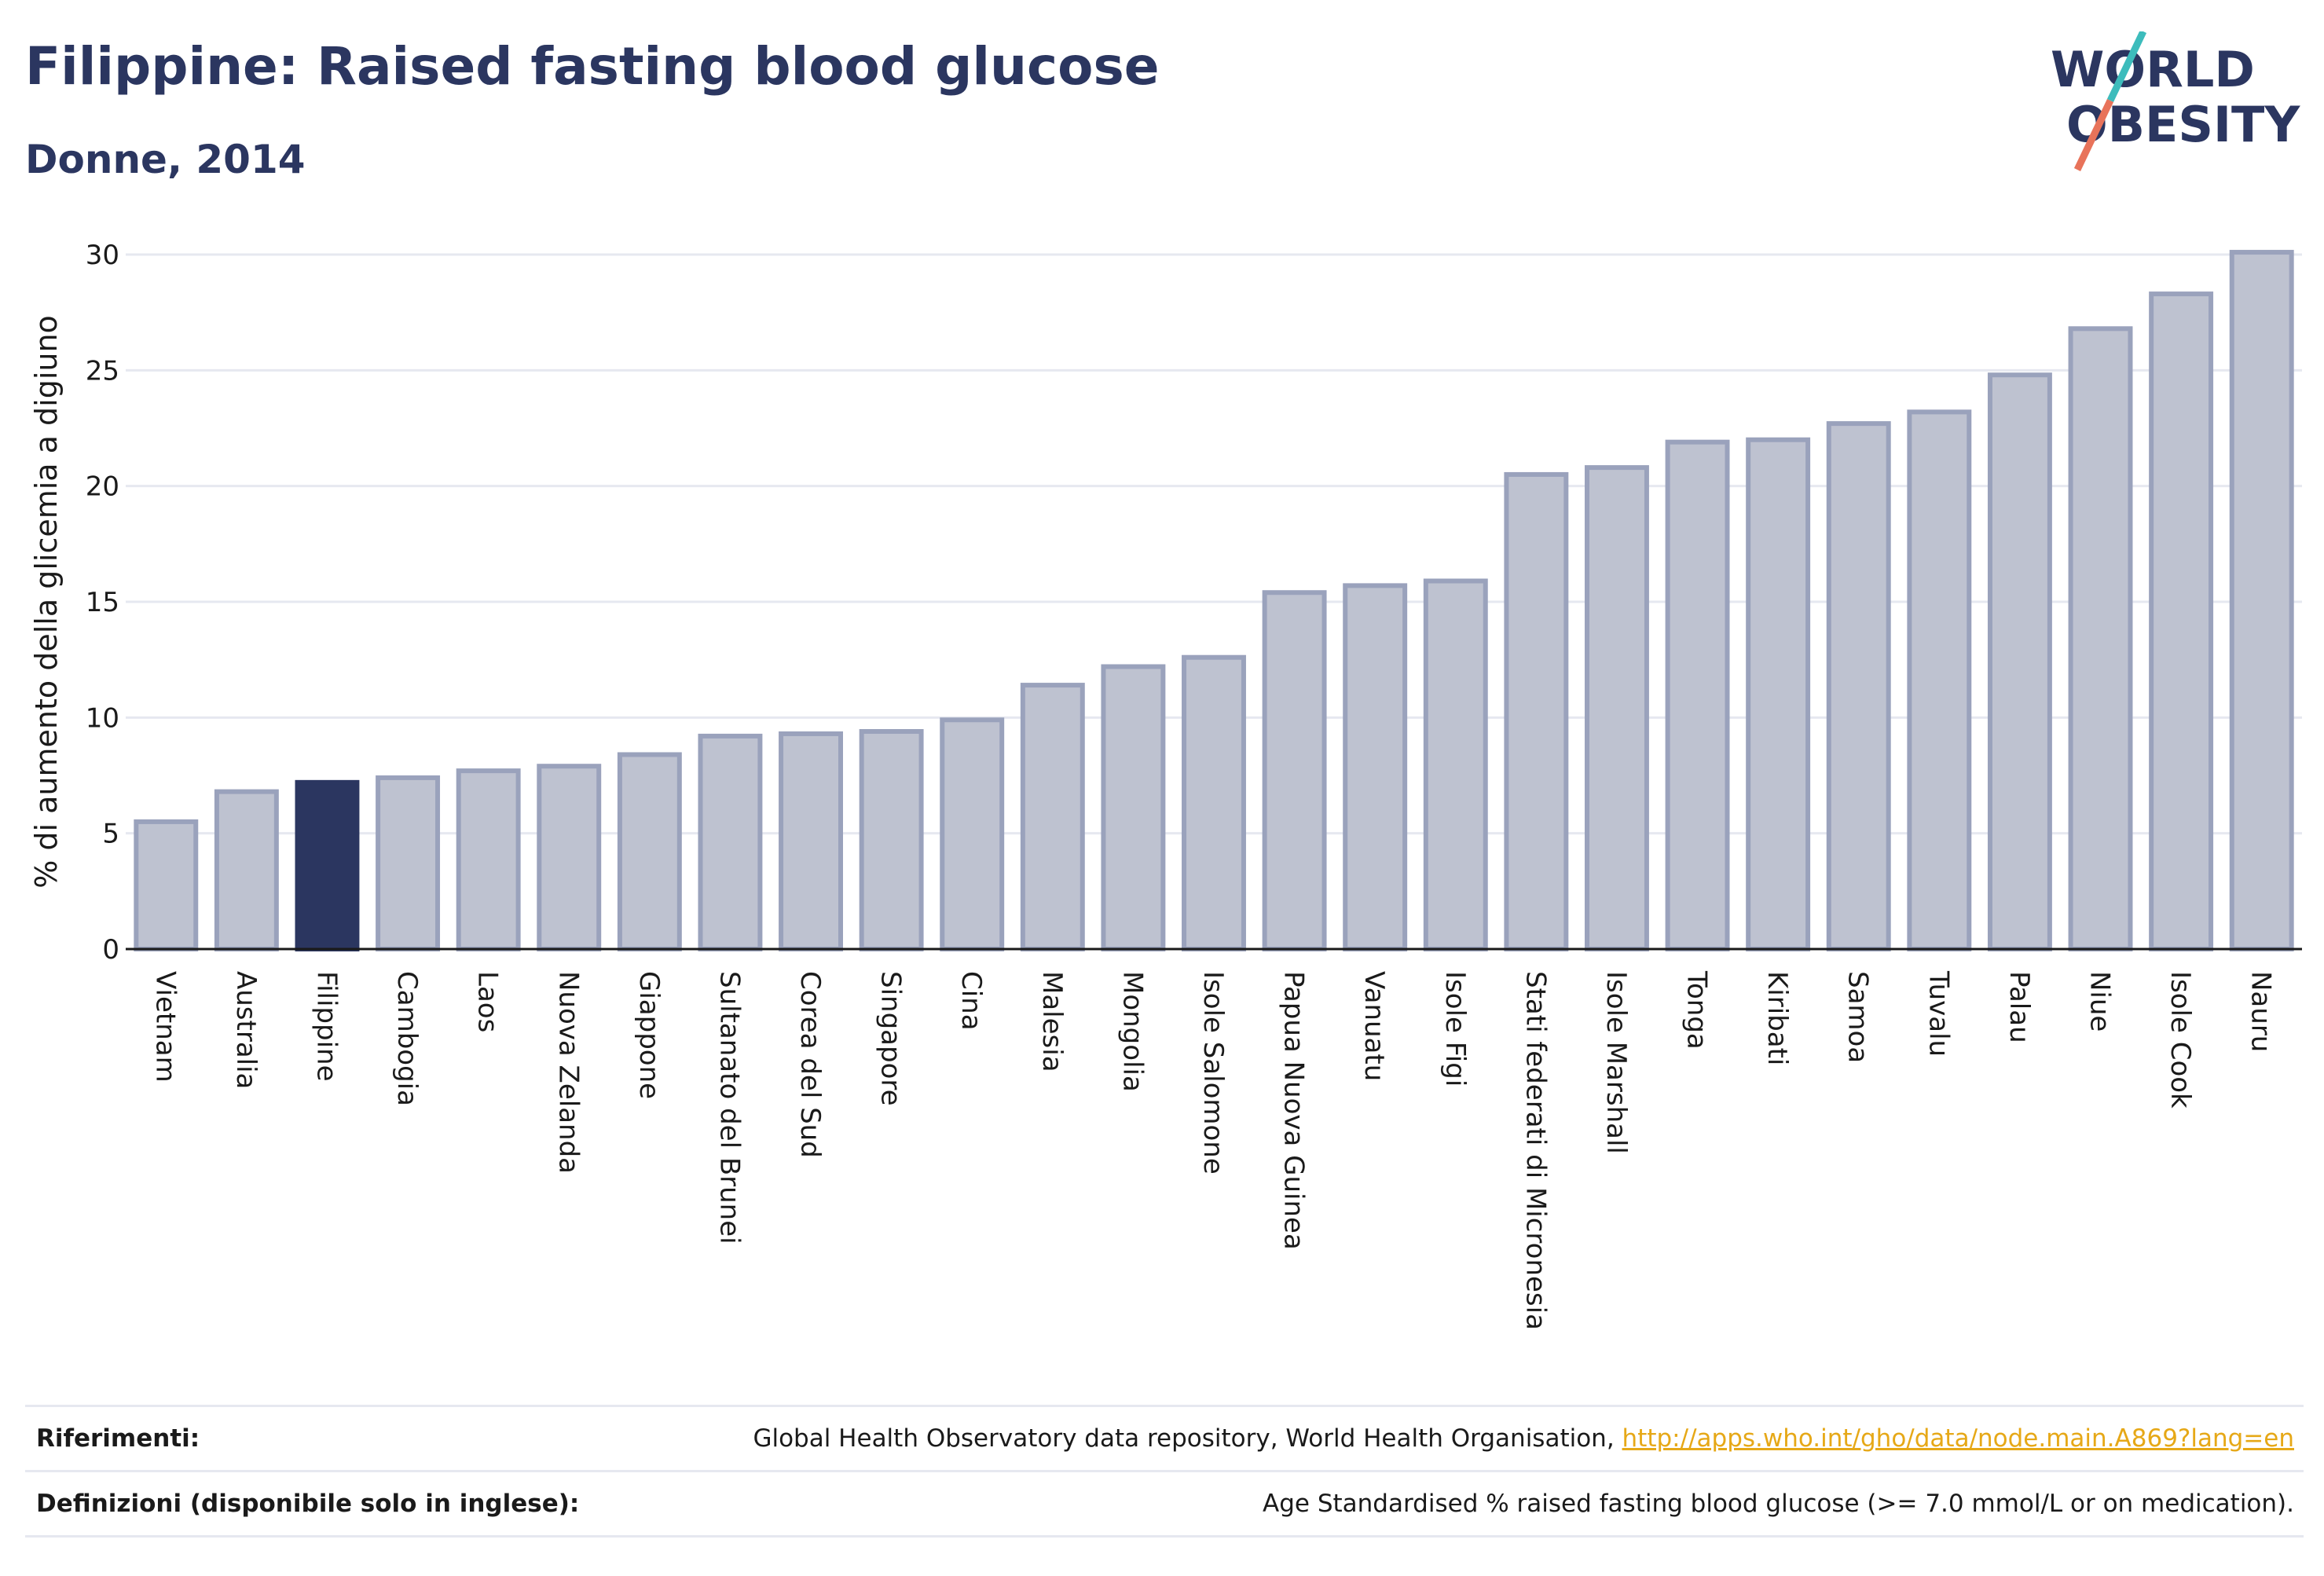  I want to click on x-tick-label: Filippine, so click(326, 1026).